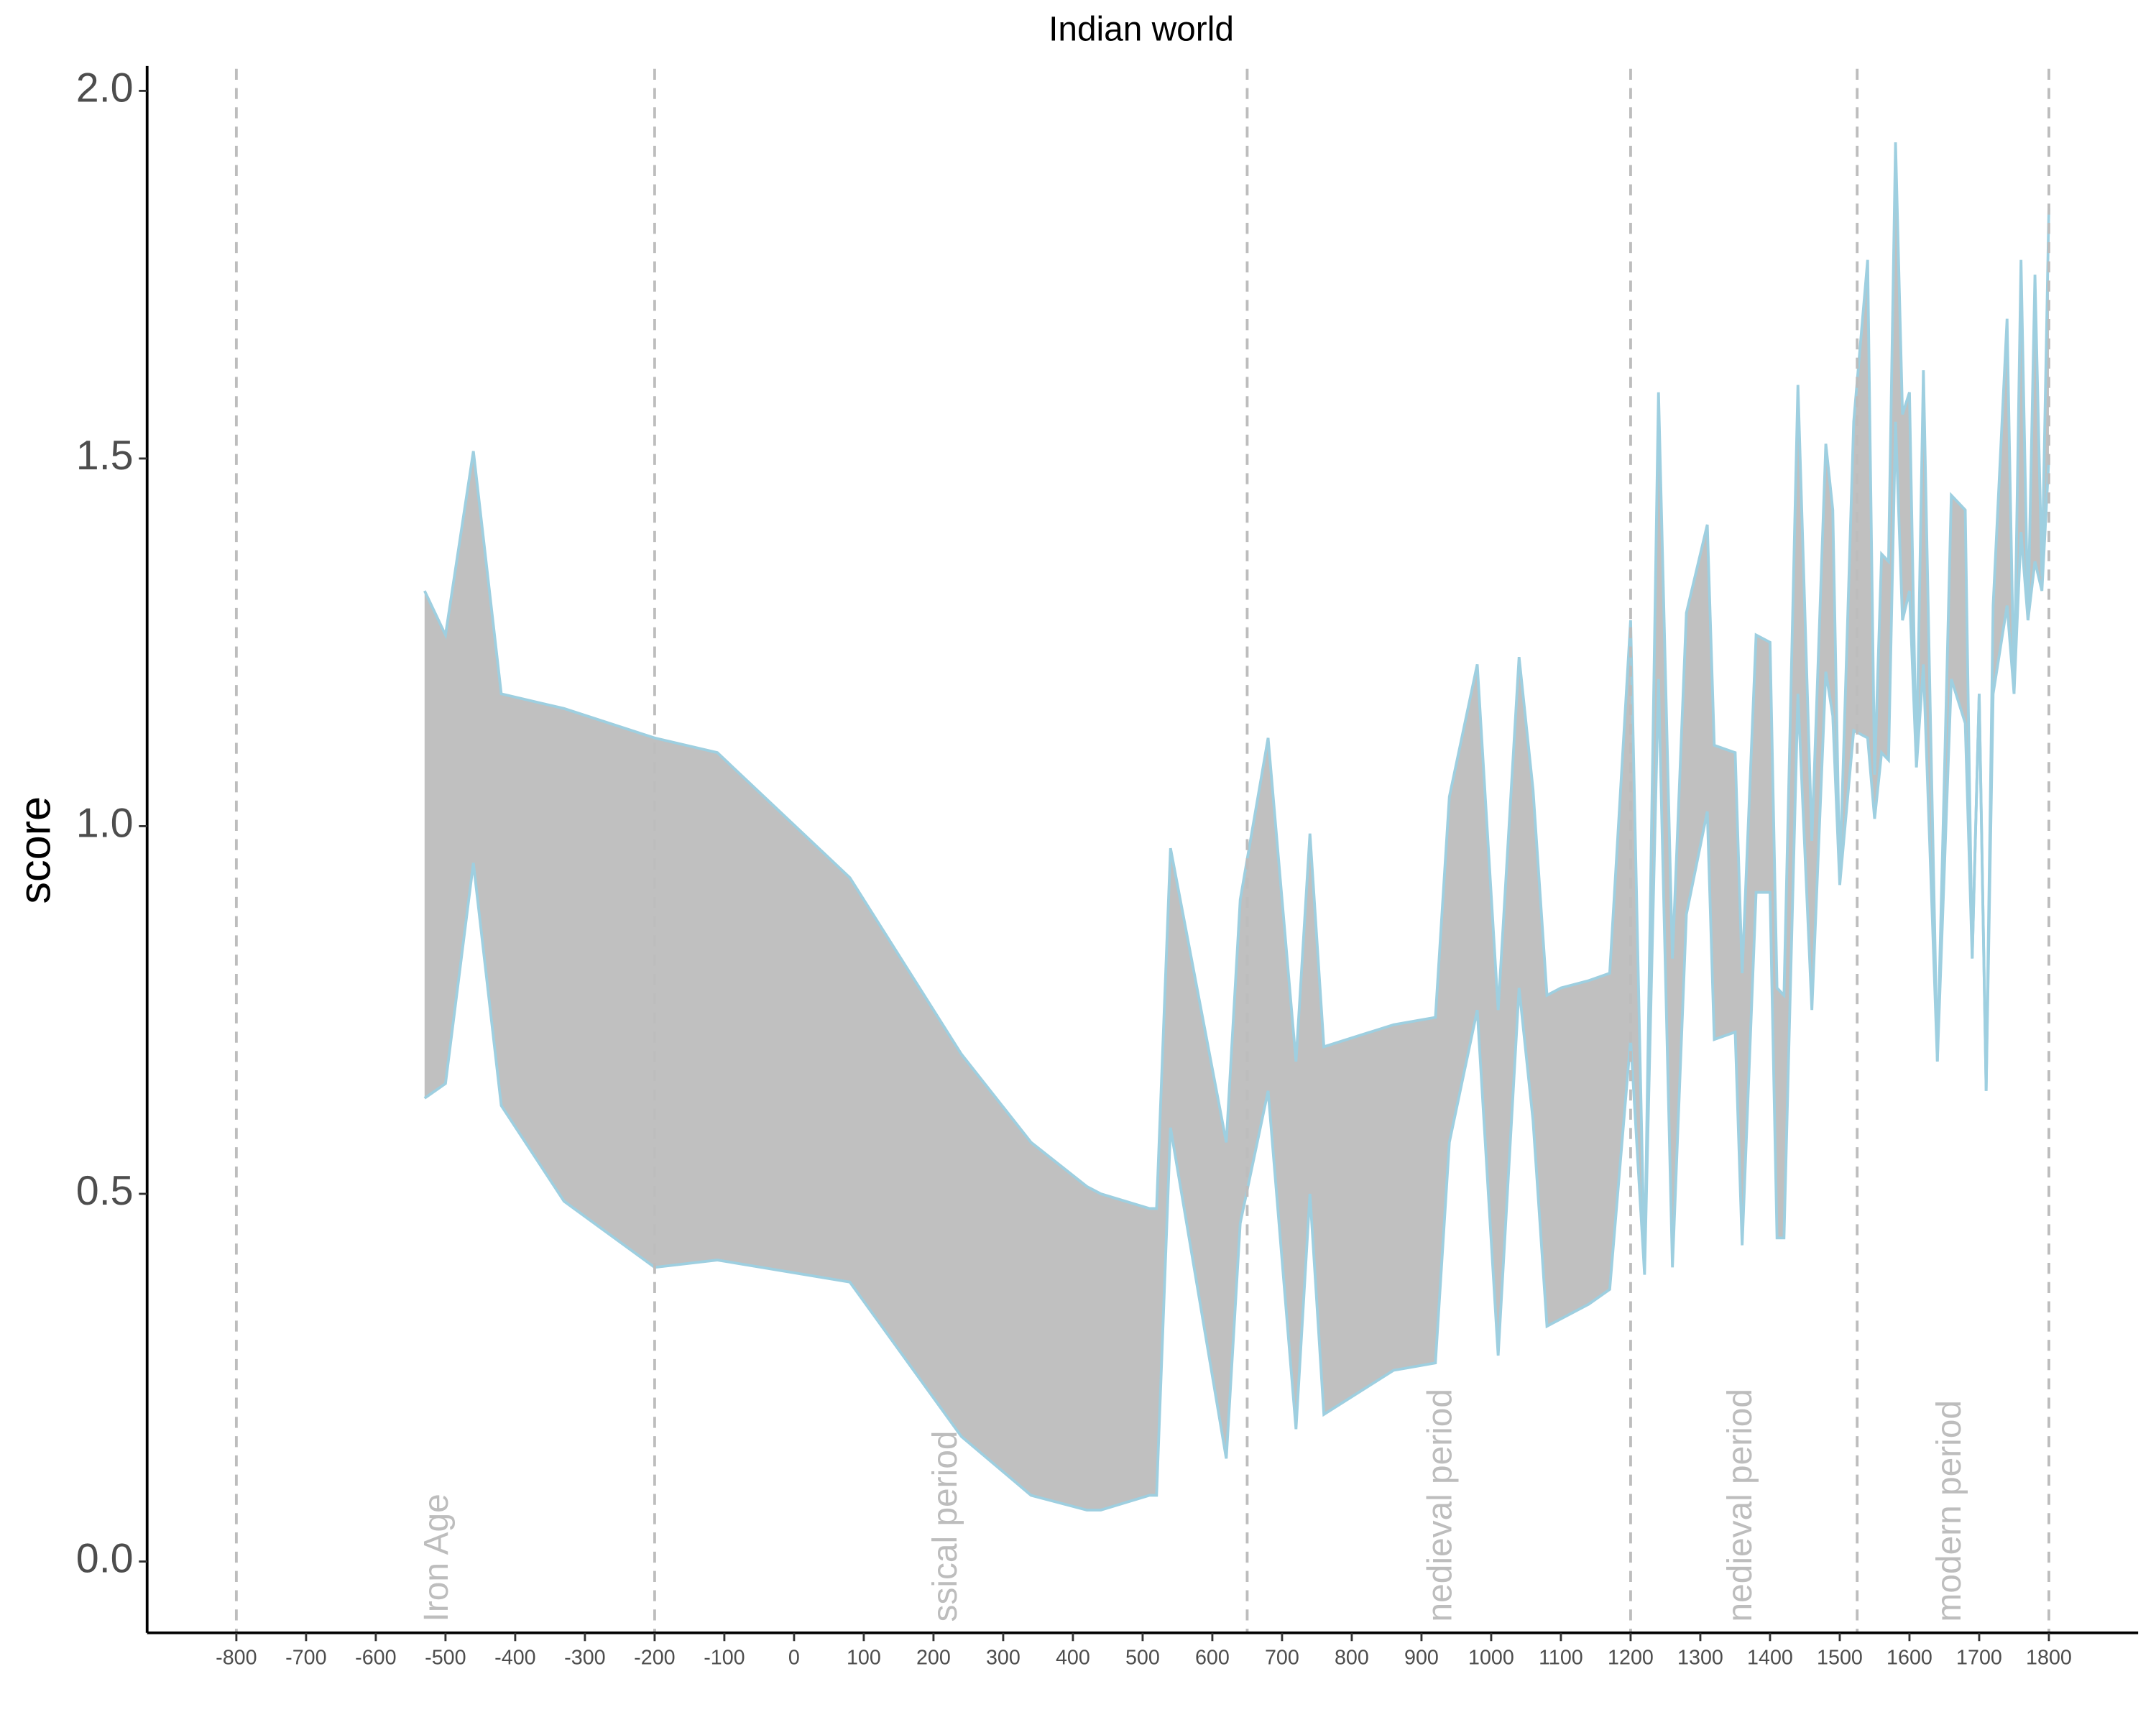  What do you see at coordinates (1141, 30) in the screenshot?
I see `chart-title: Indian world` at bounding box center [1141, 30].